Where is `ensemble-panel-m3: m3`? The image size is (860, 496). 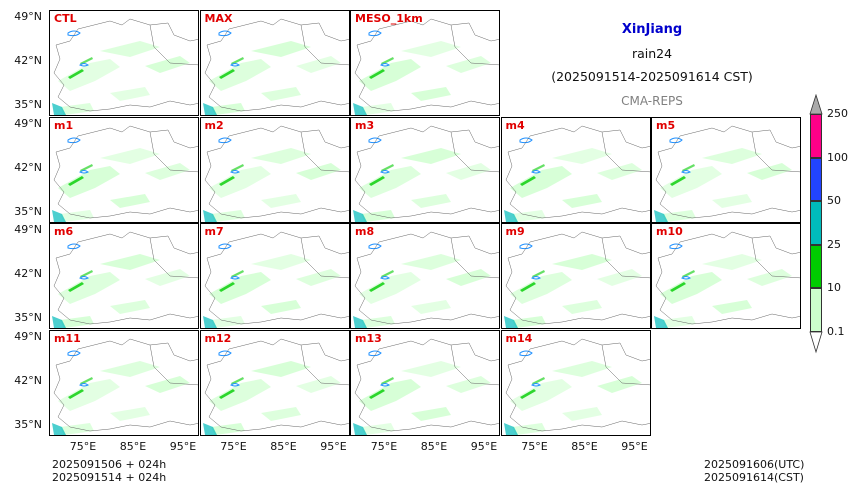 ensemble-panel-m3: m3 is located at coordinates (425, 169).